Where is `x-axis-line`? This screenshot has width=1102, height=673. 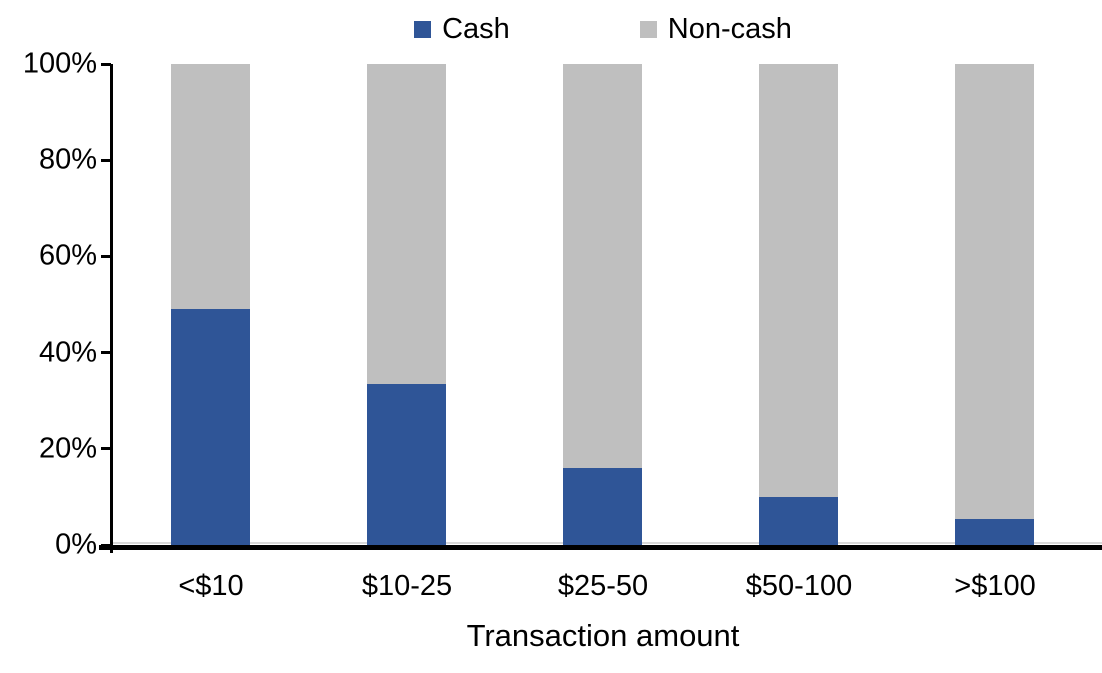
x-axis-line is located at coordinates (600, 547).